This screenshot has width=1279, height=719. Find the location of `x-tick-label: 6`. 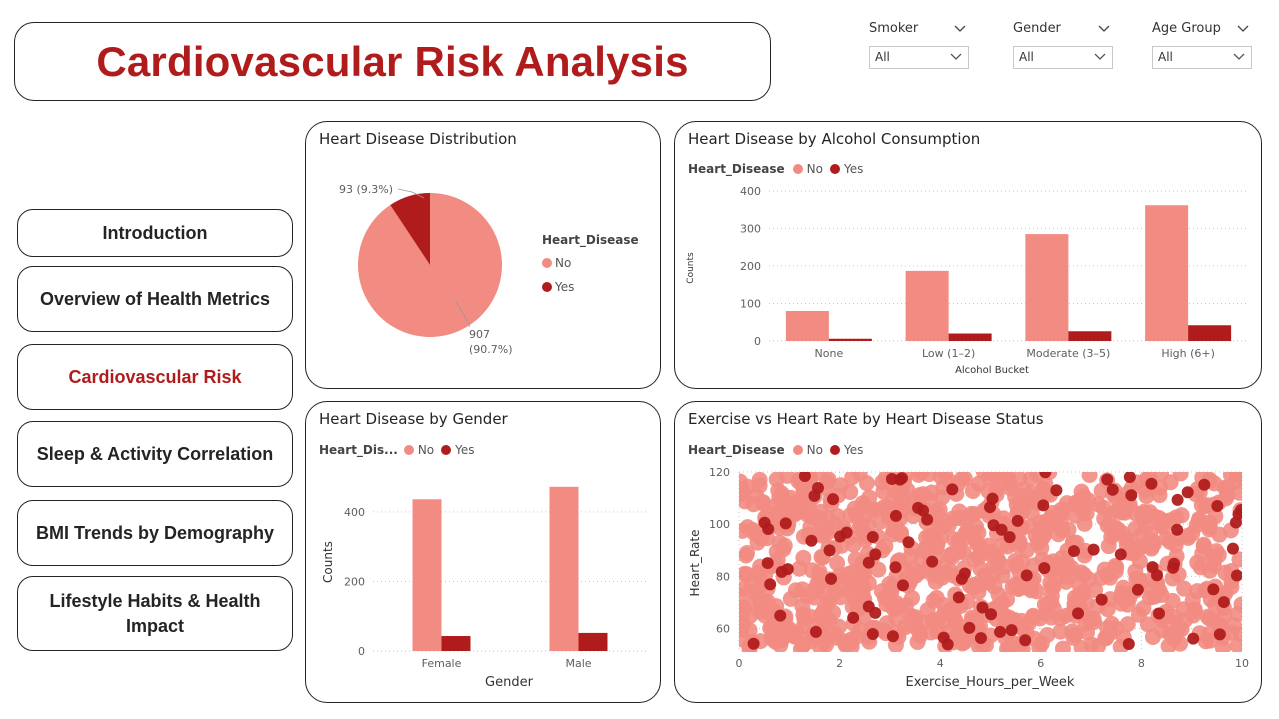

x-tick-label: 6 is located at coordinates (1040, 663).